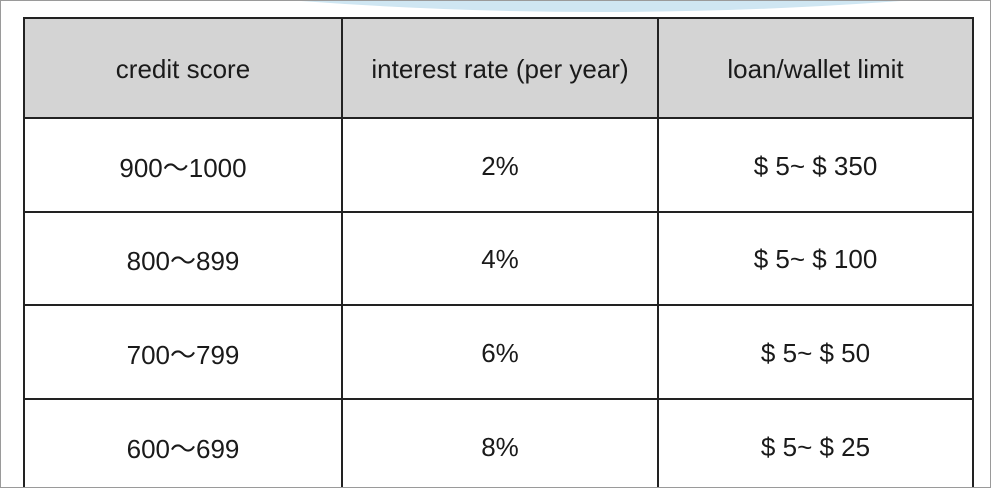 This screenshot has height=488, width=991. Describe the element at coordinates (499, 442) in the screenshot. I see `table-cell: 8%` at that location.